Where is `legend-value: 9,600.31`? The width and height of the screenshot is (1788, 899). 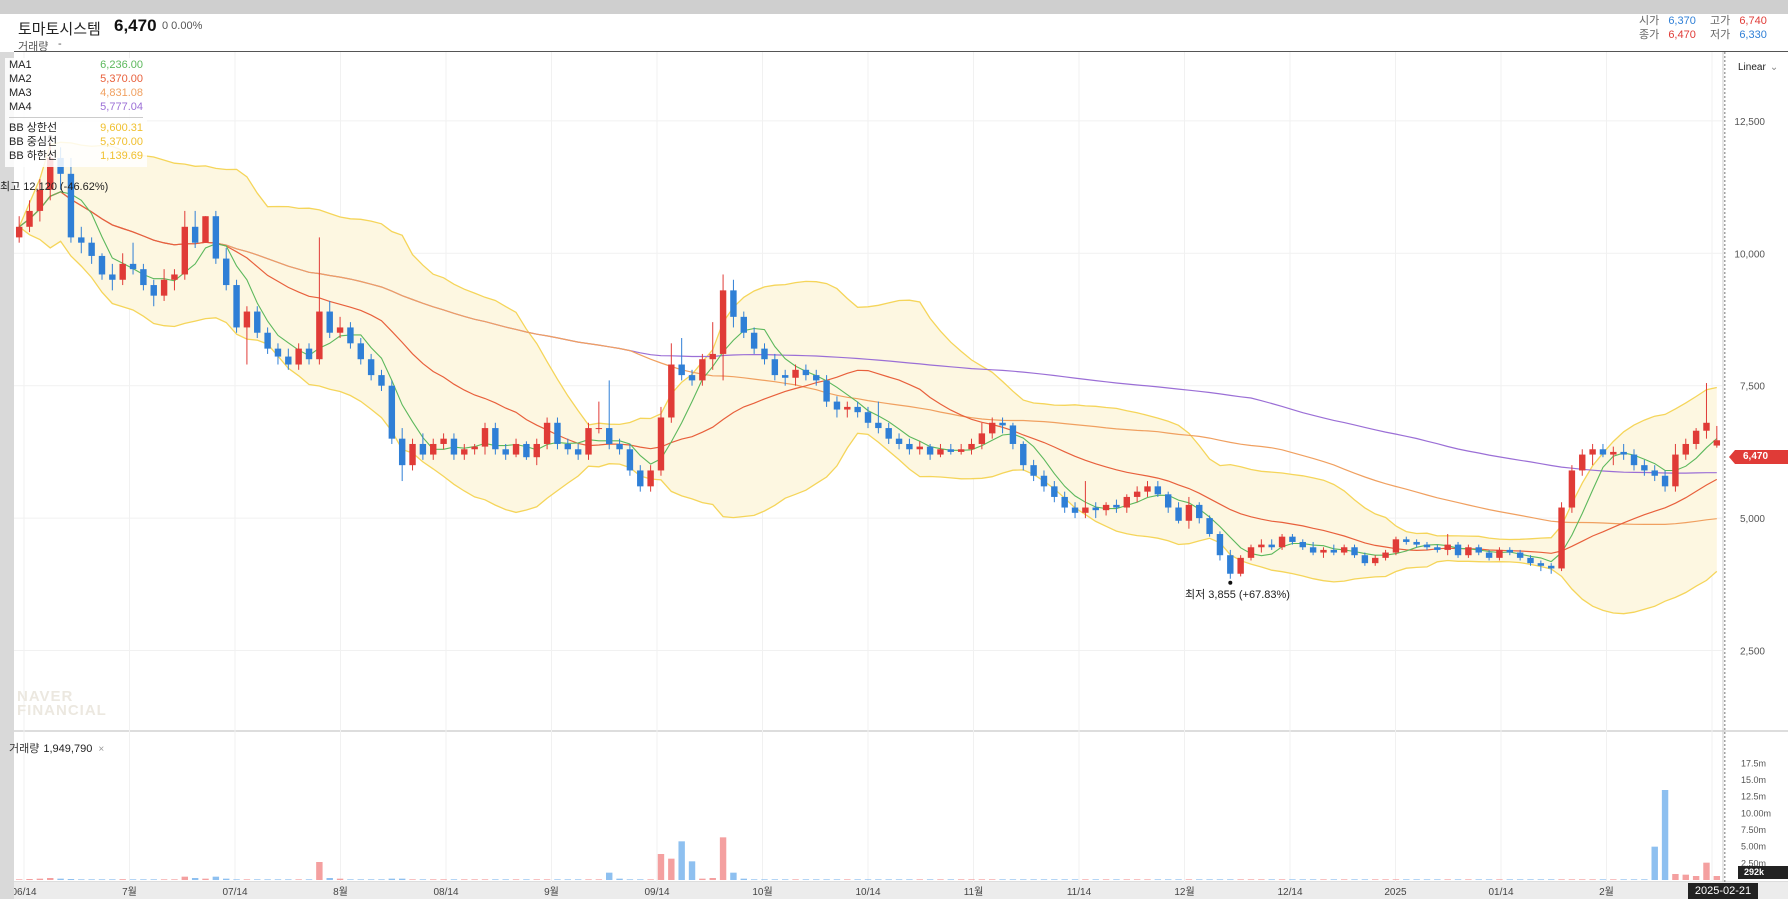 legend-value: 9,600.31 is located at coordinates (121, 128).